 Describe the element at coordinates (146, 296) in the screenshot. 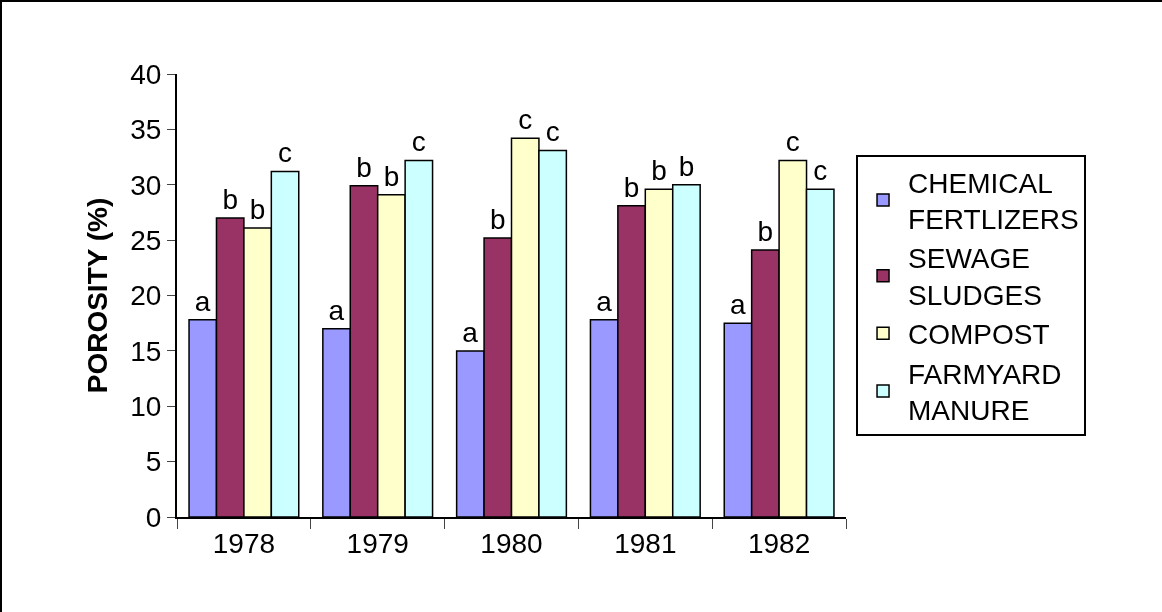

I see `y-tick-label: 20` at that location.